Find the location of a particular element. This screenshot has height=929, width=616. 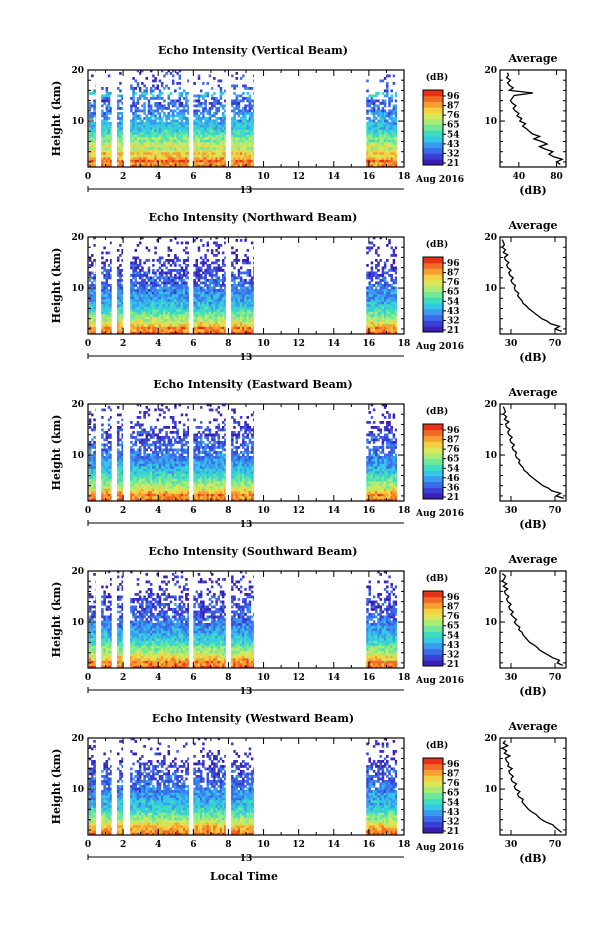

colorbar-swatch is located at coordinates (433, 156).